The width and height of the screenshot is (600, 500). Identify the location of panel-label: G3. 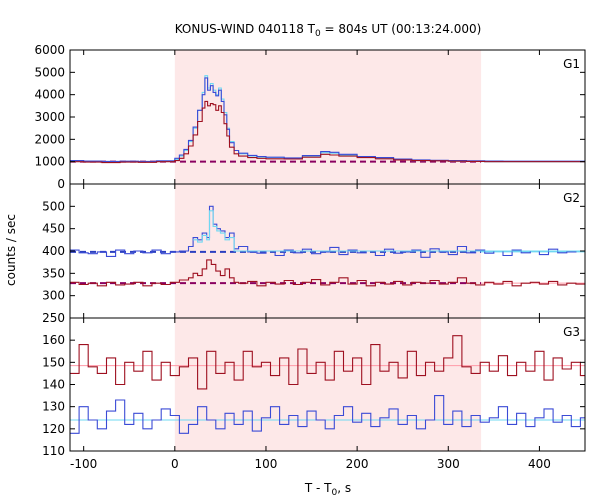
(571, 332).